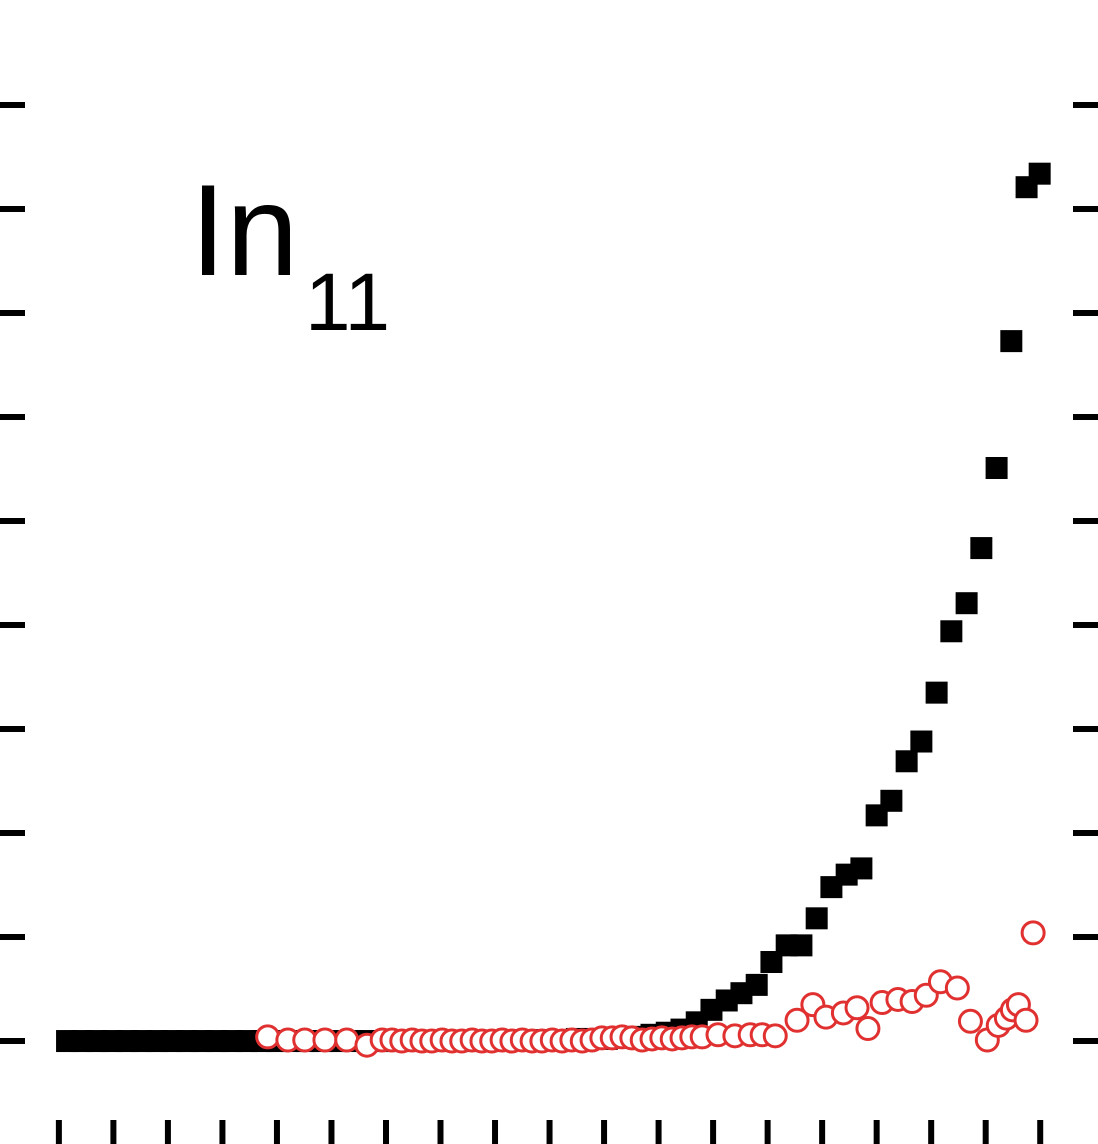 The image size is (1098, 1144). Describe the element at coordinates (244, 230) in the screenshot. I see `annotation: In` at that location.